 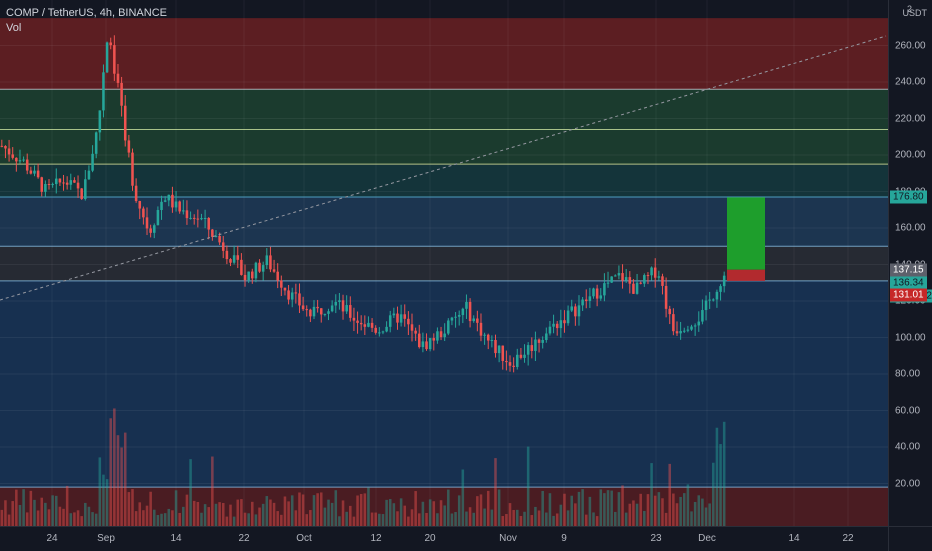 I want to click on price-badge-stop: 131.01, so click(x=908, y=295).